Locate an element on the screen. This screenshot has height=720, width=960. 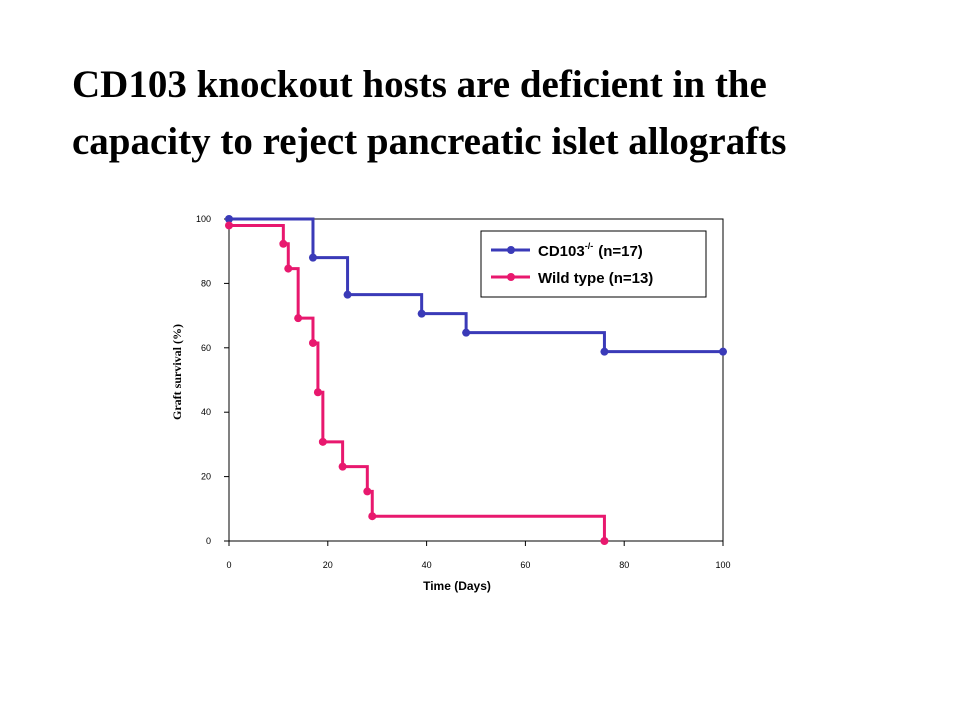
y-axis-title: Graft survival (%) is located at coordinates (177, 372).